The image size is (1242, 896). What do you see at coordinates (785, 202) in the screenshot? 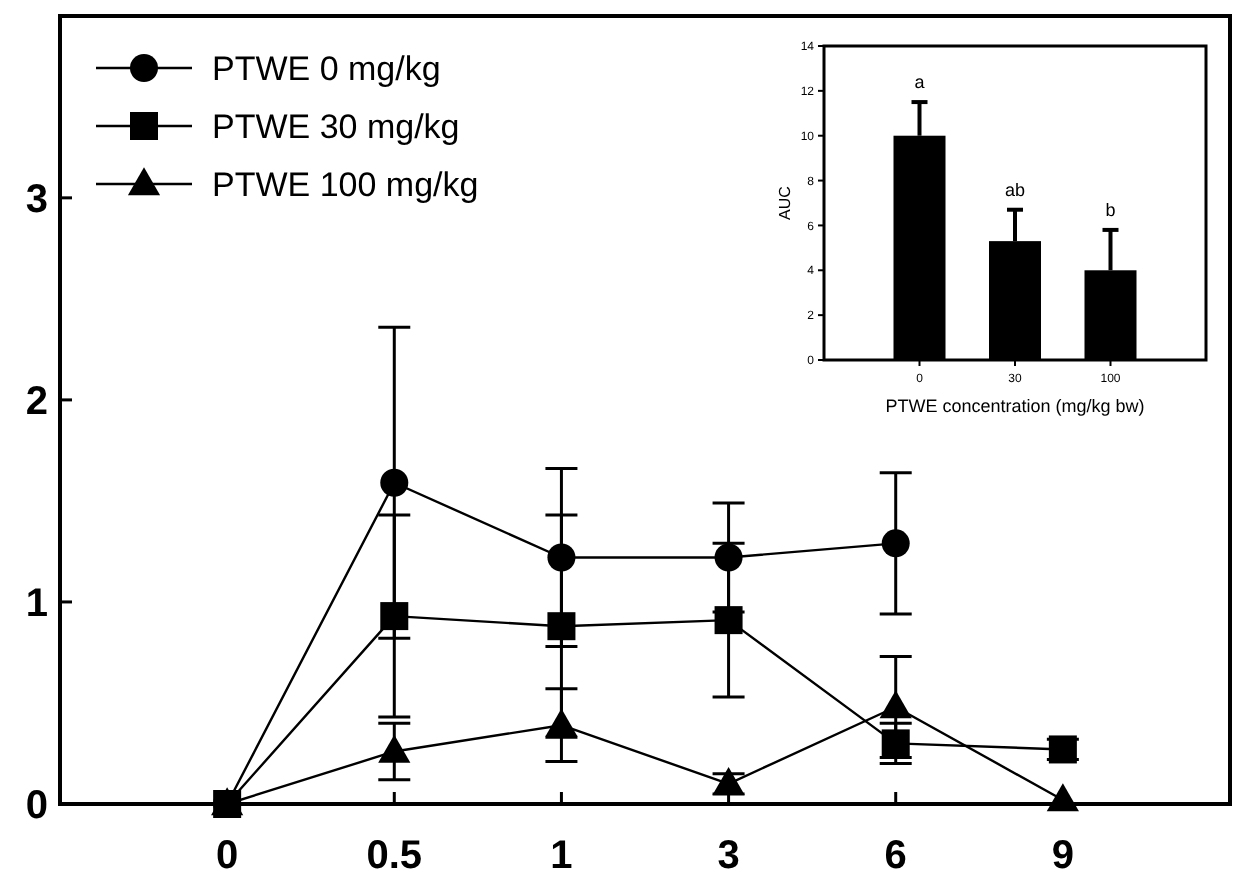
I see `y-axis-title: AUC` at bounding box center [785, 202].